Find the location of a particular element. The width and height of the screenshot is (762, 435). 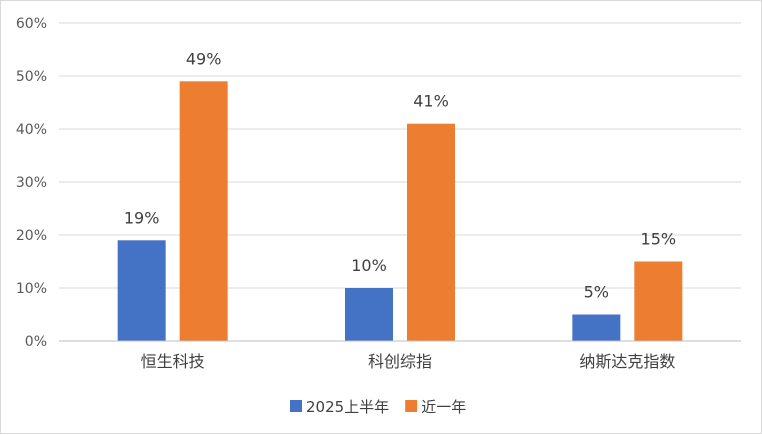

legend: 2025上半年 近一年 is located at coordinates (378, 407).